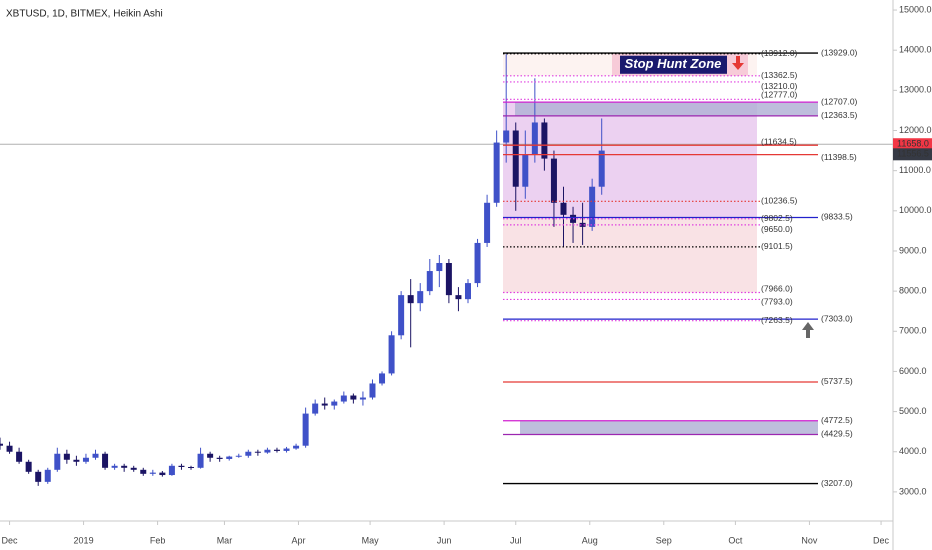  What do you see at coordinates (913, 451) in the screenshot?
I see `y-tick-label: 4000.0` at bounding box center [913, 451].